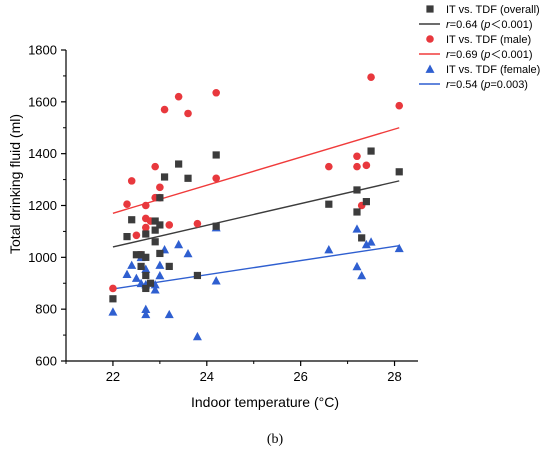  I want to click on y-tick-label: 1000, so click(42, 257).